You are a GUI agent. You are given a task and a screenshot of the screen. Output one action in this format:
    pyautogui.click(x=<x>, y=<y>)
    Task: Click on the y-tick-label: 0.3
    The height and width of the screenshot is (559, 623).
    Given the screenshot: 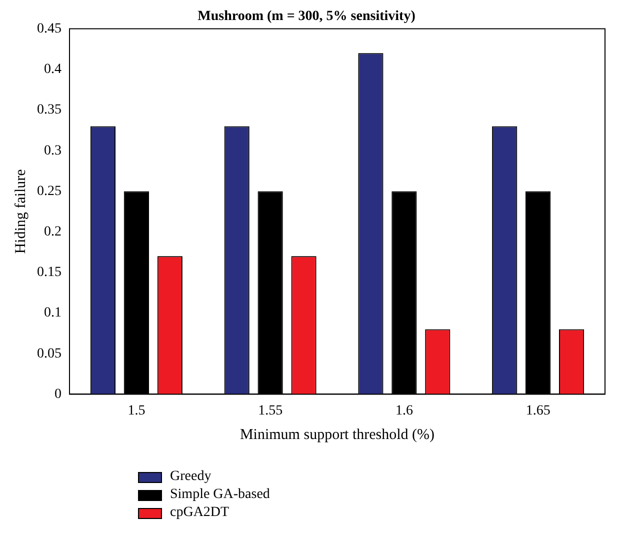 What is the action you would take?
    pyautogui.click(x=53, y=150)
    